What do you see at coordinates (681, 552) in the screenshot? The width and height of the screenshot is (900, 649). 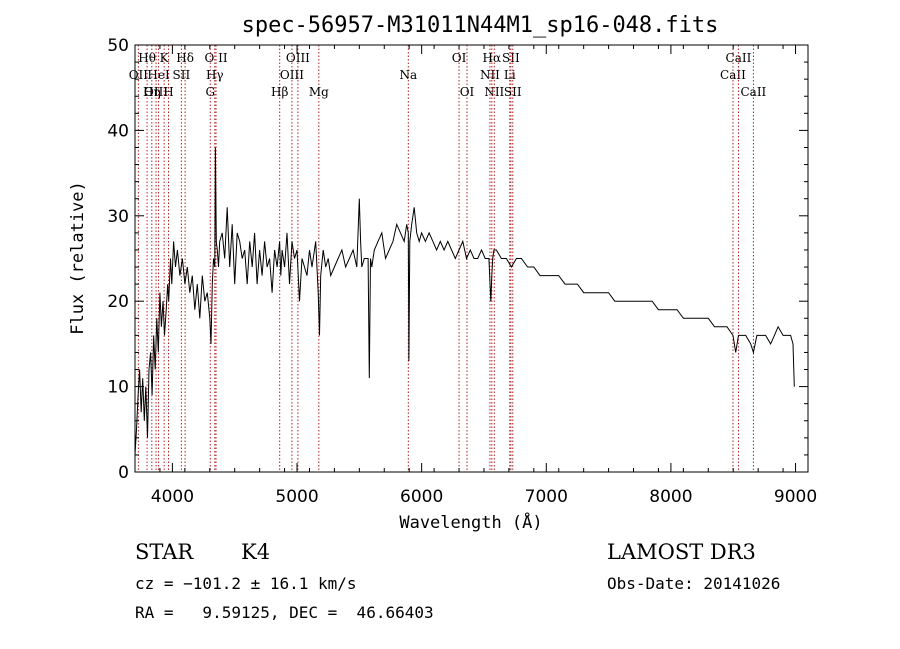 I see `survey-name: LAMOST DR3` at bounding box center [681, 552].